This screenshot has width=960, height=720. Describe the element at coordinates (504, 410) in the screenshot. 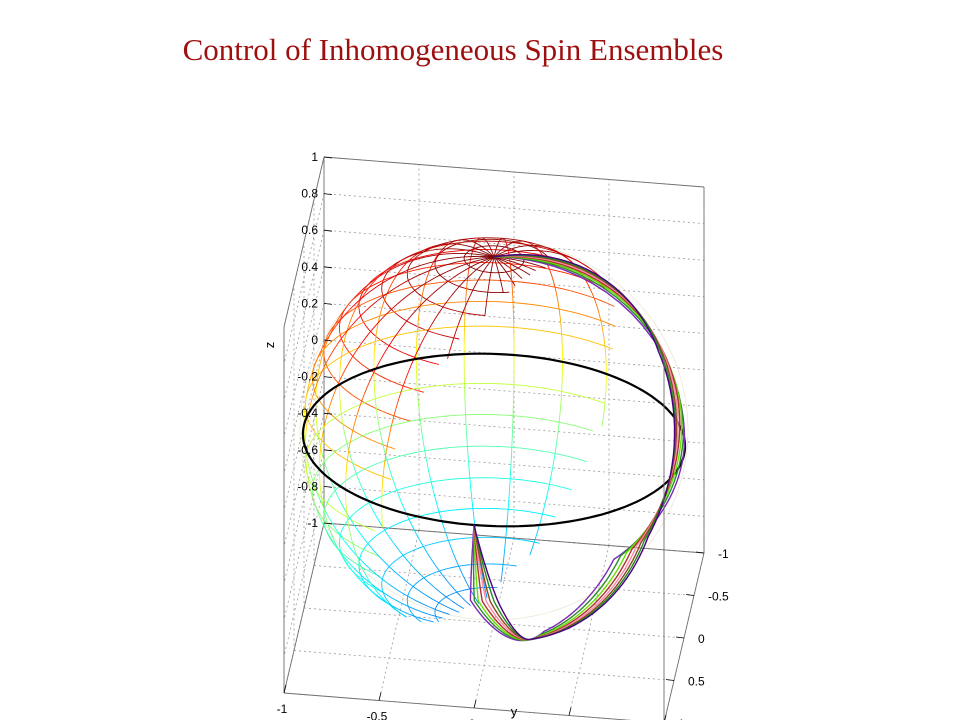

I see `longitude-line` at that location.